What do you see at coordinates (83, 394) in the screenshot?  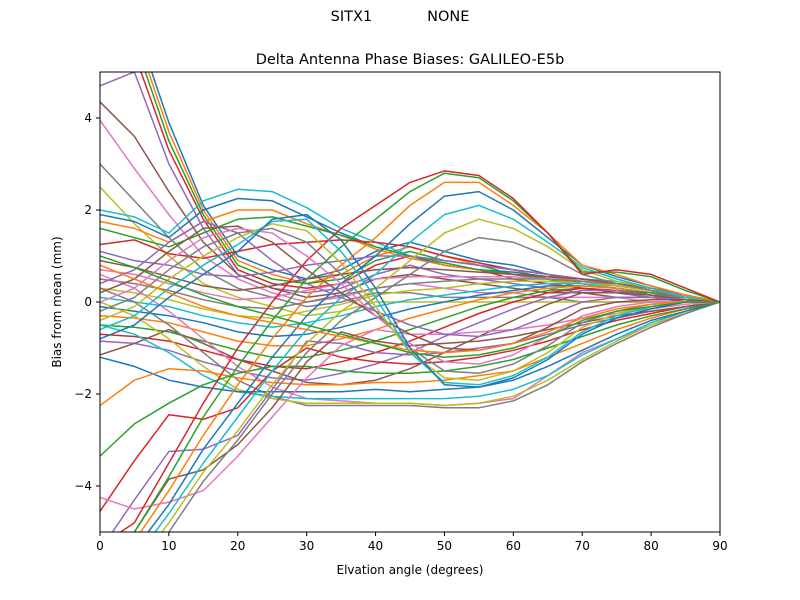 I see `y-tick-label: −2` at bounding box center [83, 394].